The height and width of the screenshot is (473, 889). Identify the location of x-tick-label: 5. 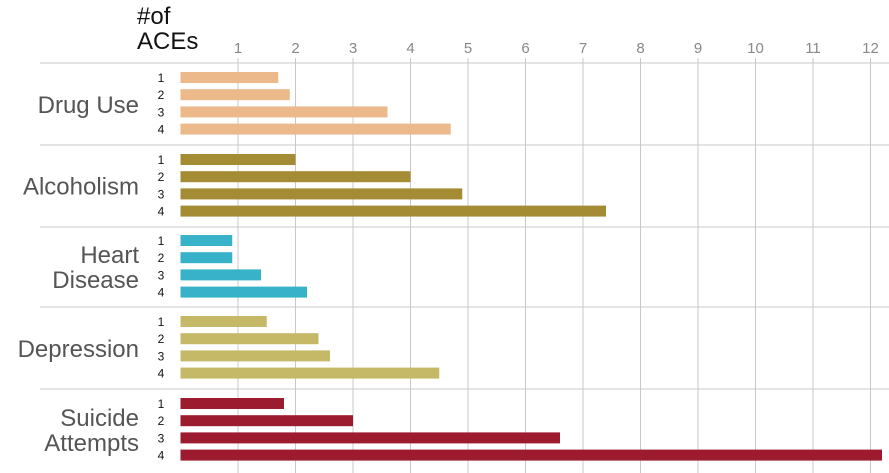
(468, 48).